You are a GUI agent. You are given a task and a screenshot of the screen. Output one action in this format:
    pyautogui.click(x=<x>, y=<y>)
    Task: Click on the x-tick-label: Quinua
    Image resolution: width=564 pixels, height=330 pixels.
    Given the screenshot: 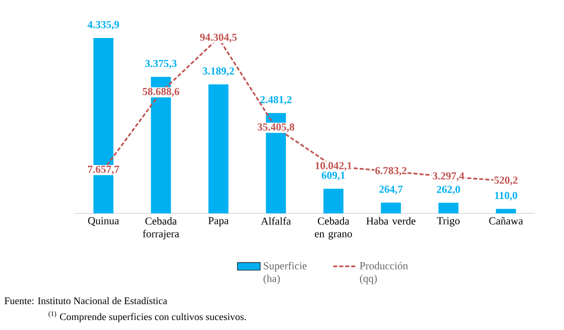 What is the action you would take?
    pyautogui.click(x=103, y=221)
    